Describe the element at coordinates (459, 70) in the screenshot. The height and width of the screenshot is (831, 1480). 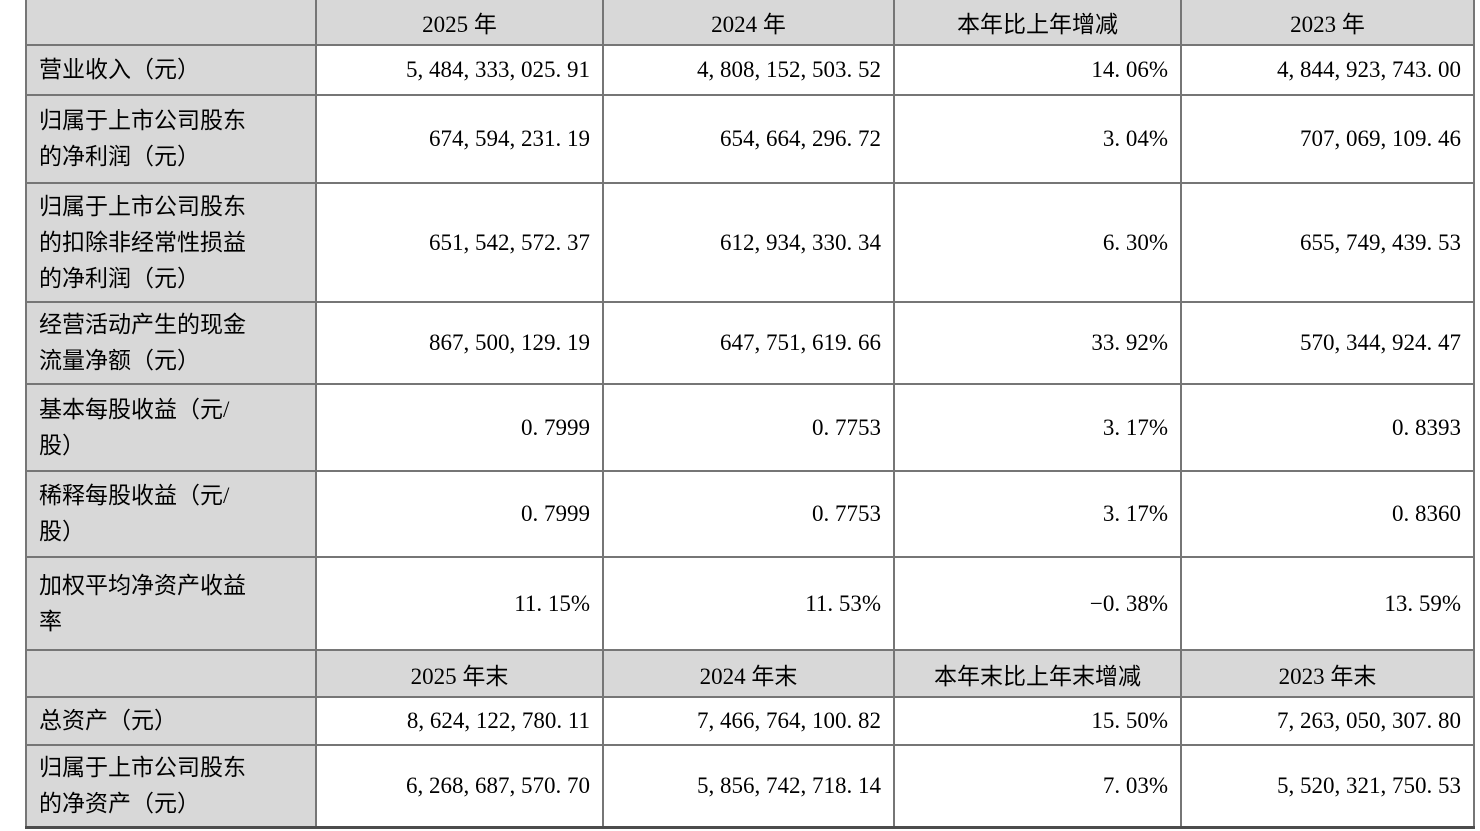
I see `value-2025: 5, 484, 333, 025. 91` at that location.